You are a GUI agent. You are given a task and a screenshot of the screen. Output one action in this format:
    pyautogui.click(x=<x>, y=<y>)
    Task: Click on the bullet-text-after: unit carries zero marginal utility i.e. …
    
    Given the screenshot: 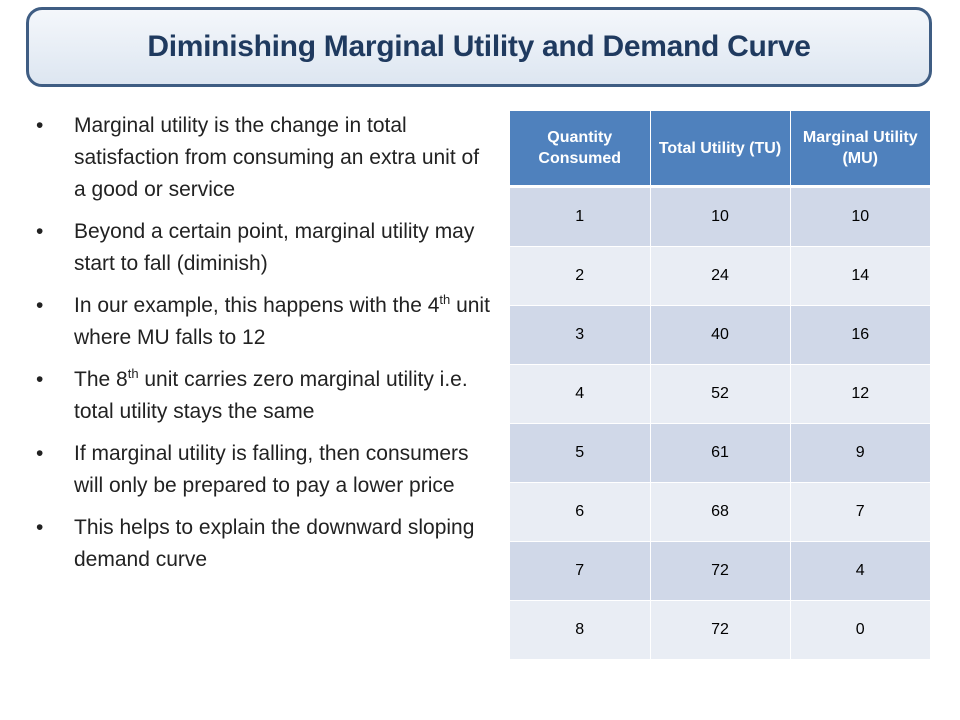 What is the action you would take?
    pyautogui.click(x=271, y=395)
    